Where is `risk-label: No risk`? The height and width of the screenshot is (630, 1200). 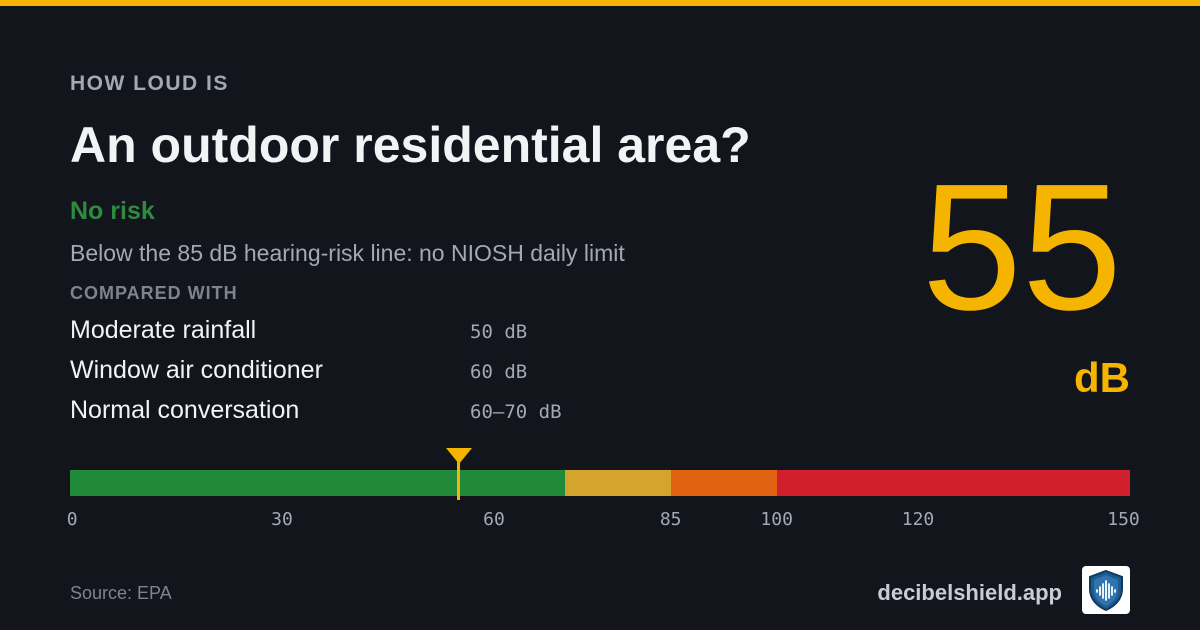 risk-label: No risk is located at coordinates (112, 211).